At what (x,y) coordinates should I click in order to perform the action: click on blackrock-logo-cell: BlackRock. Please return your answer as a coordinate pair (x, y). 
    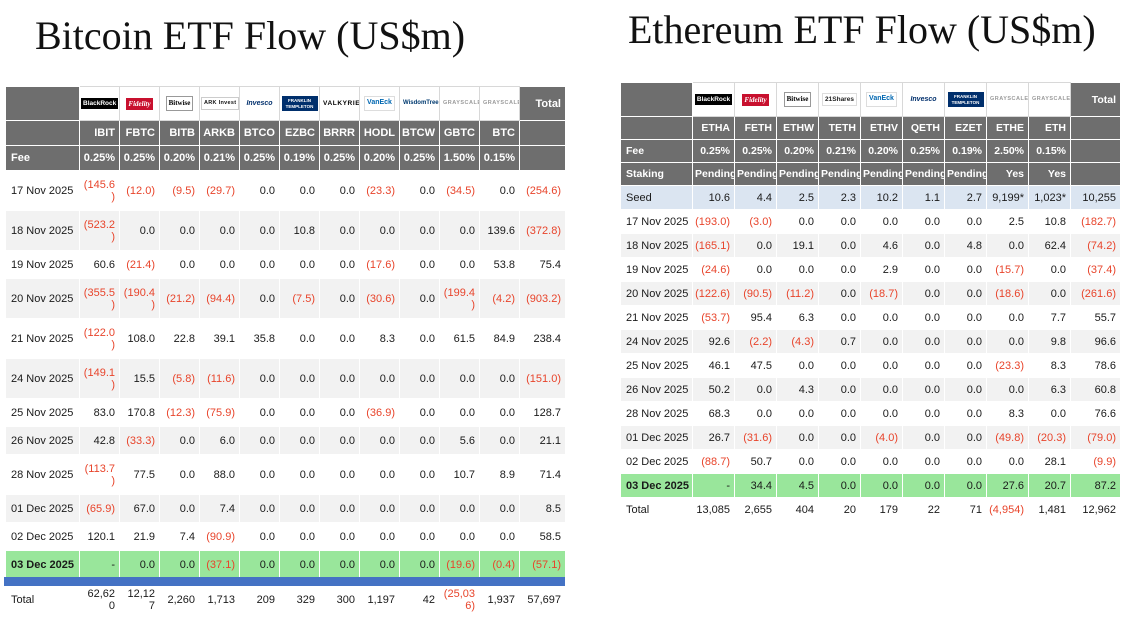
    Looking at the image, I should click on (99, 103).